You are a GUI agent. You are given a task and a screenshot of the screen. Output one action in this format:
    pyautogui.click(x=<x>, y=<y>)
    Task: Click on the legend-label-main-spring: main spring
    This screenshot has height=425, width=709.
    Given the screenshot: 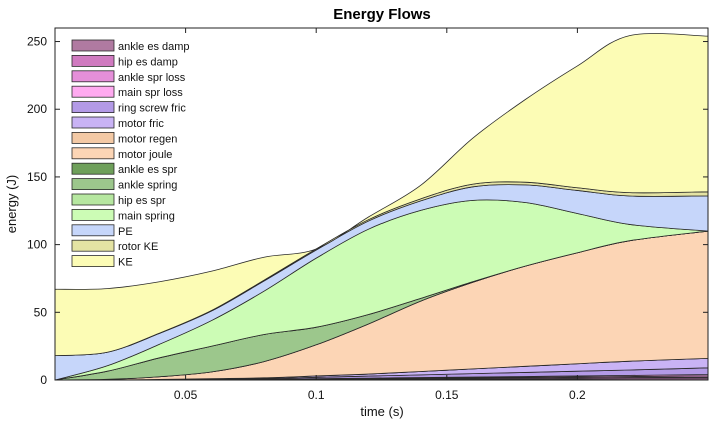 What is the action you would take?
    pyautogui.click(x=146, y=216)
    